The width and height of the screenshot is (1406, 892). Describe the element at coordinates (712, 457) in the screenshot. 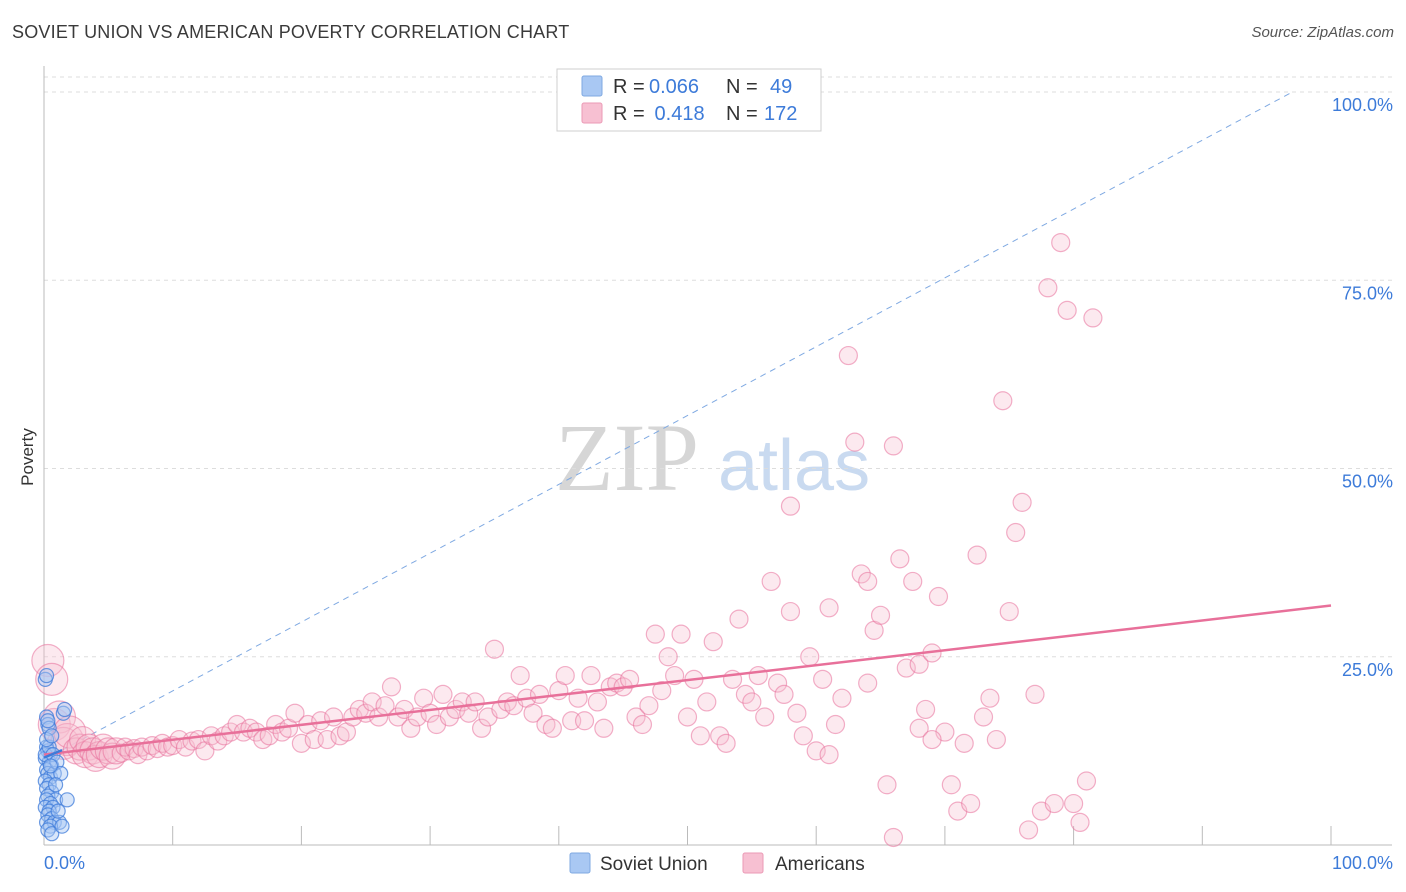

I see `watermark: ZIP atlas` at that location.